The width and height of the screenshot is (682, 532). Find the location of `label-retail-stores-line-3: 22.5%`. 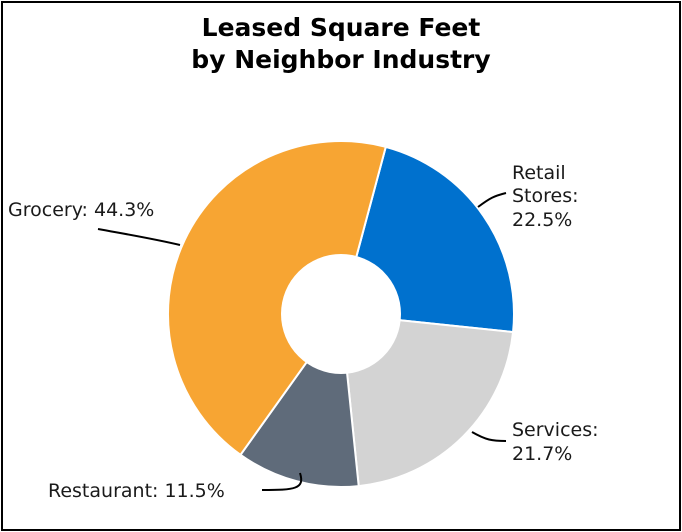

label-retail-stores-line-3: 22.5% is located at coordinates (542, 220).